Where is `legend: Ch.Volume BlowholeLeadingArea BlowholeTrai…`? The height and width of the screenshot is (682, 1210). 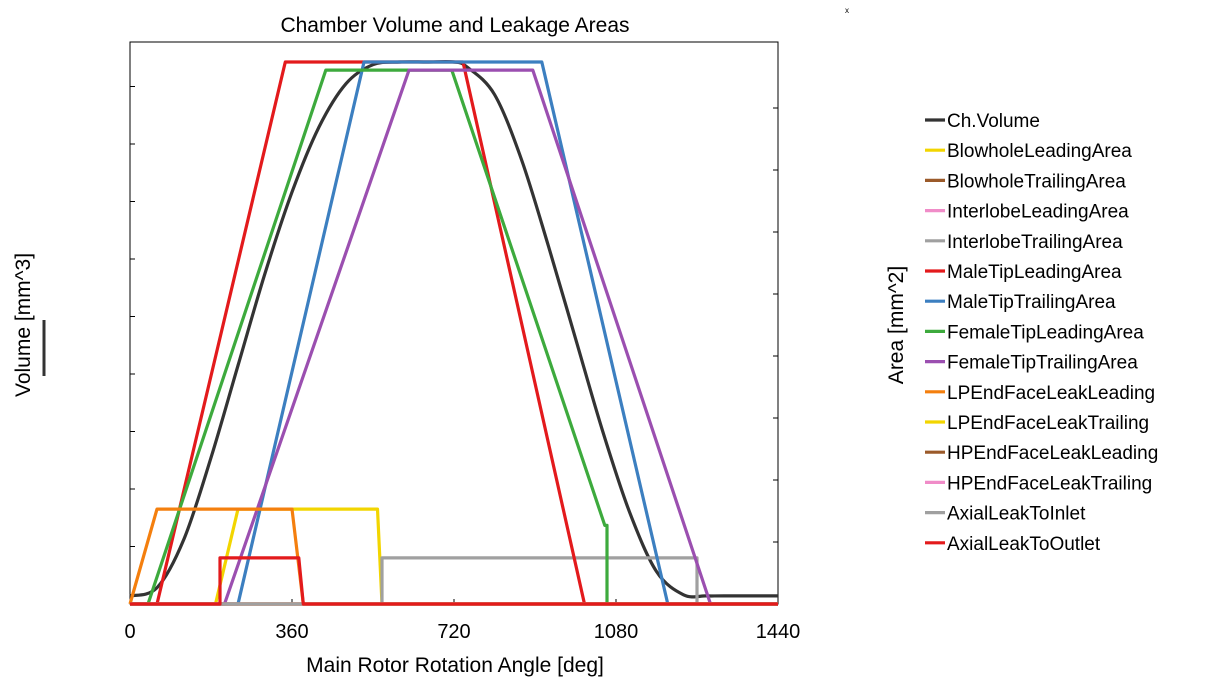 legend: Ch.Volume BlowholeLeadingArea BlowholeTrai… is located at coordinates (1041, 333).